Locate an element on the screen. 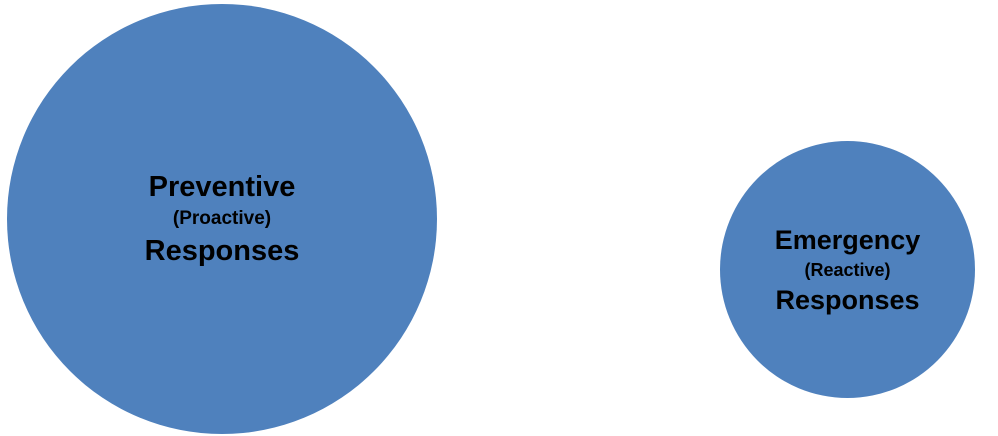 Image resolution: width=998 pixels, height=436 pixels. preventive-subtitle: (Proactive) is located at coordinates (222, 218).